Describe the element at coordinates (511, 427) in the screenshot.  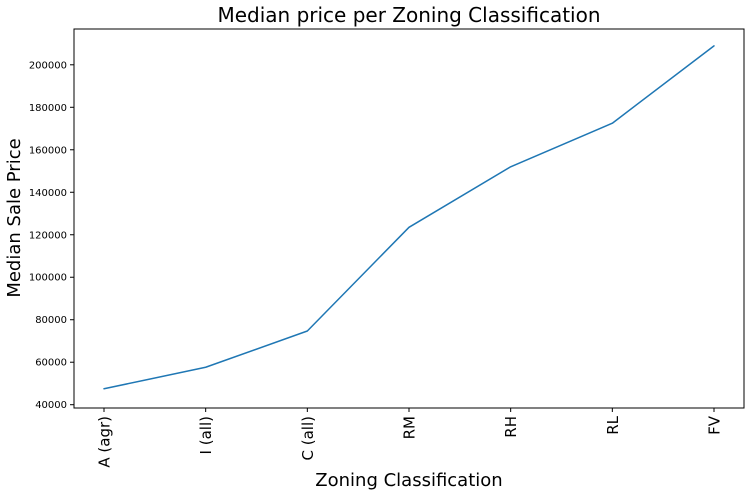
I see `x-tick-label: RH` at that location.